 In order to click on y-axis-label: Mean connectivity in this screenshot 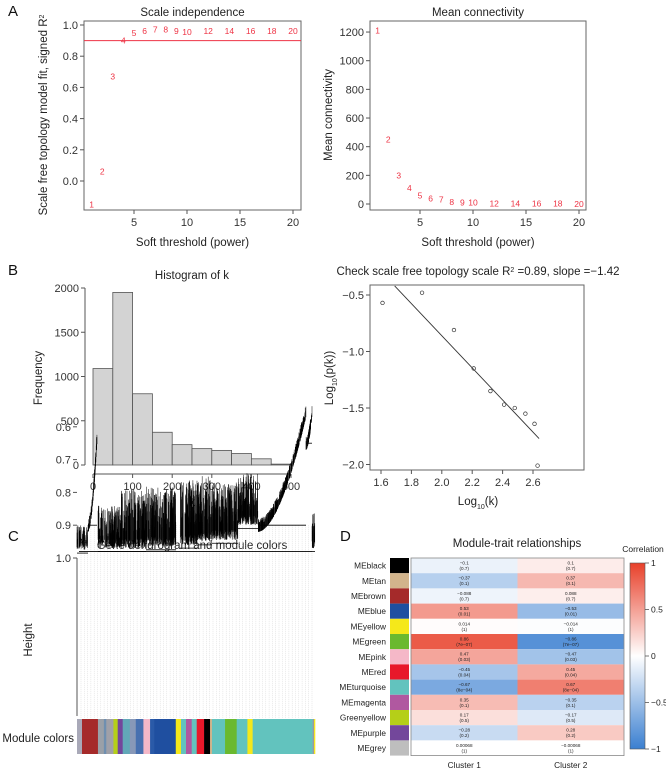, I will do `click(329, 115)`.